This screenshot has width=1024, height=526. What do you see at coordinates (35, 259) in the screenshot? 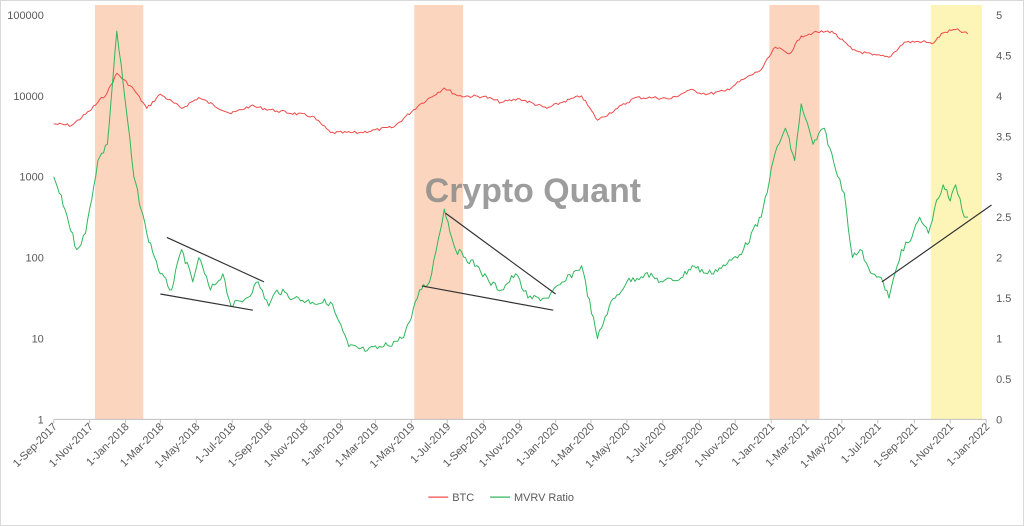
I see `y-left-tick-label: 100` at bounding box center [35, 259].